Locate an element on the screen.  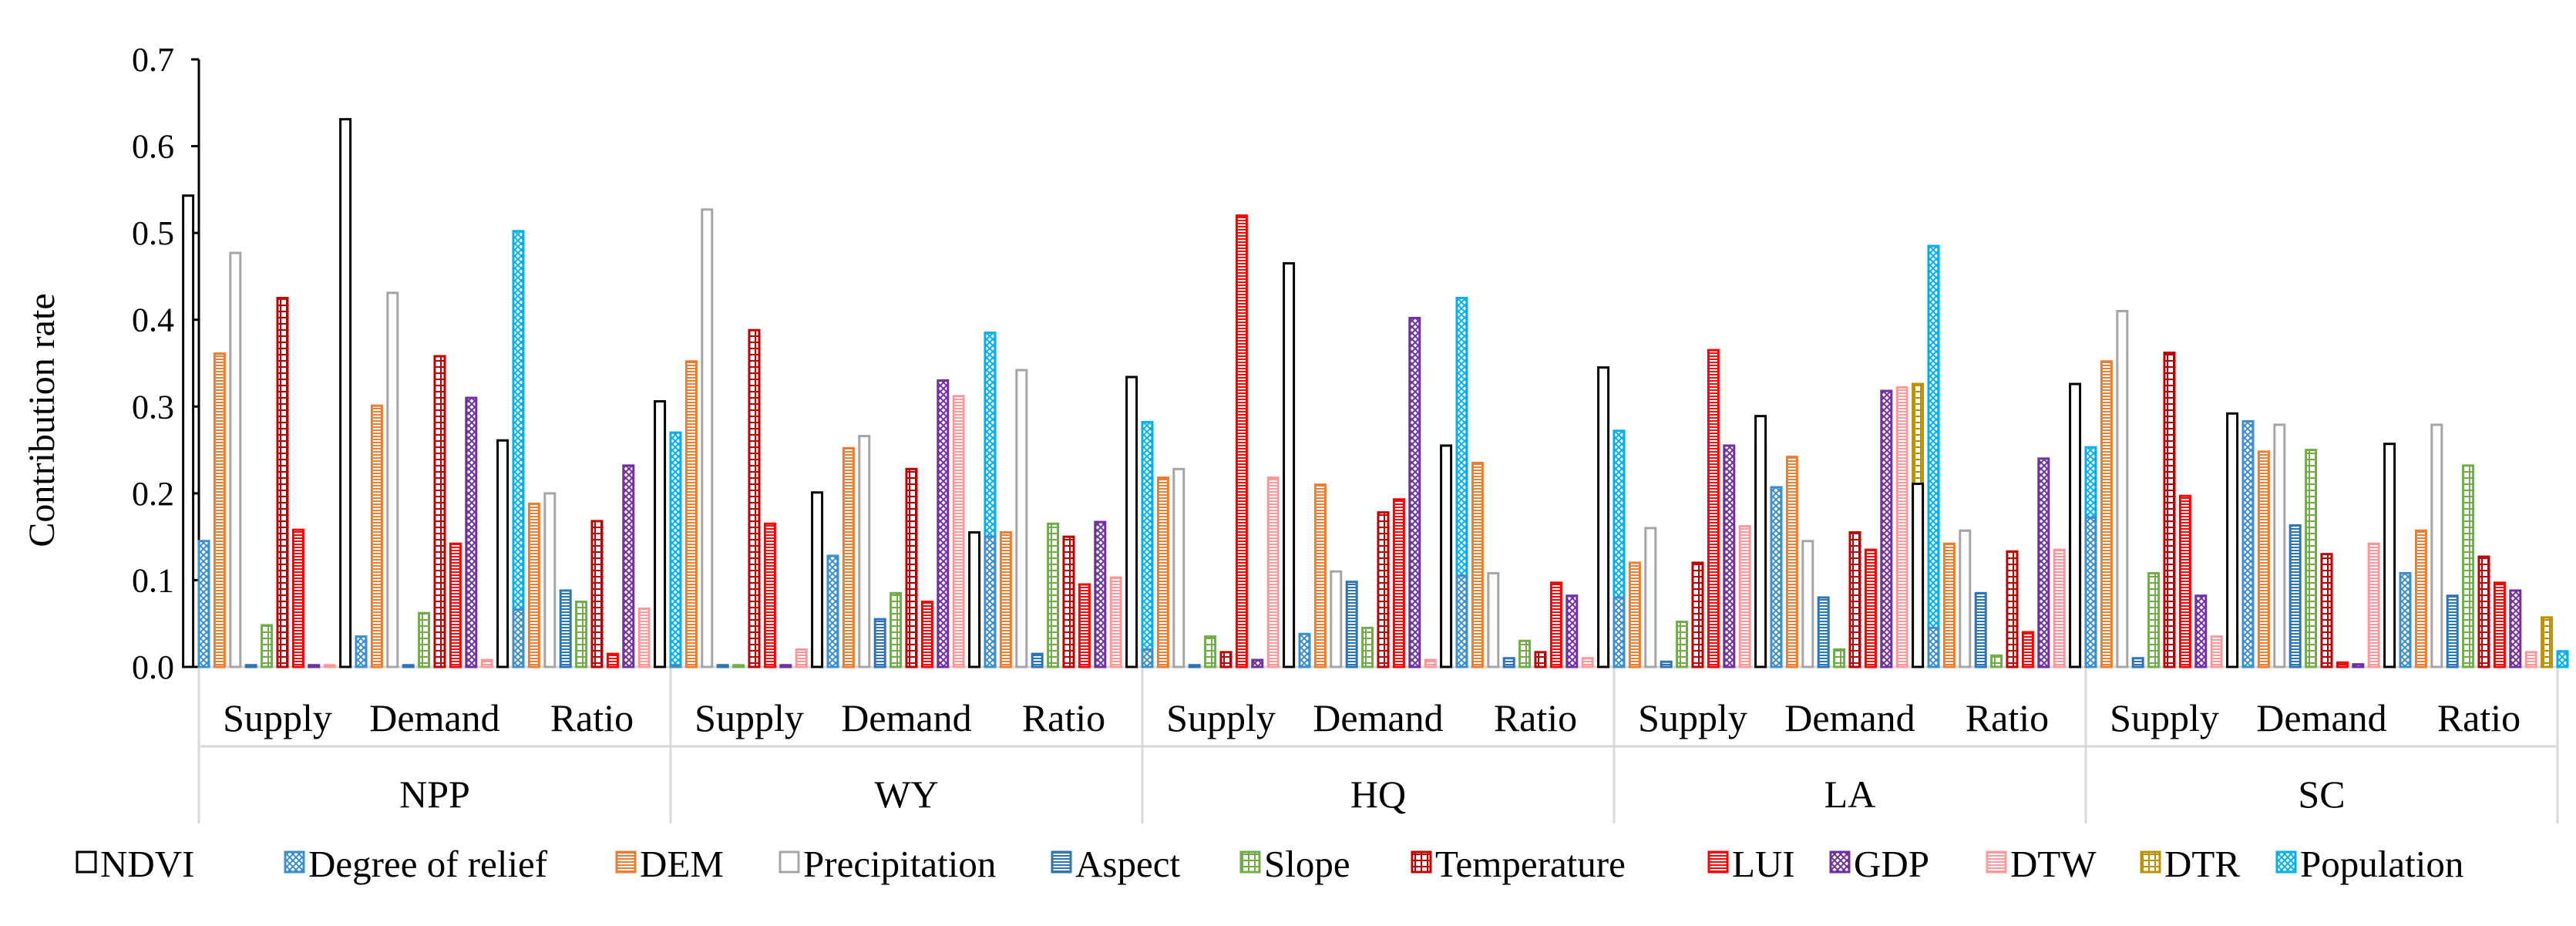
legend-label: DEM is located at coordinates (682, 864).